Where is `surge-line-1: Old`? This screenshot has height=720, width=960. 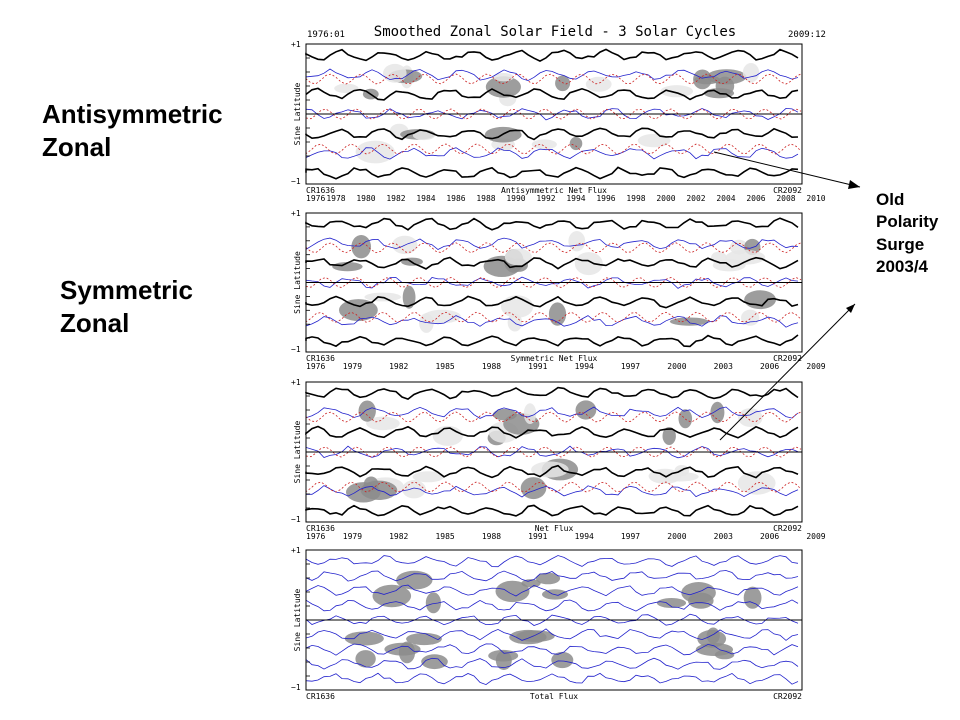
surge-line-1: Old is located at coordinates (890, 199).